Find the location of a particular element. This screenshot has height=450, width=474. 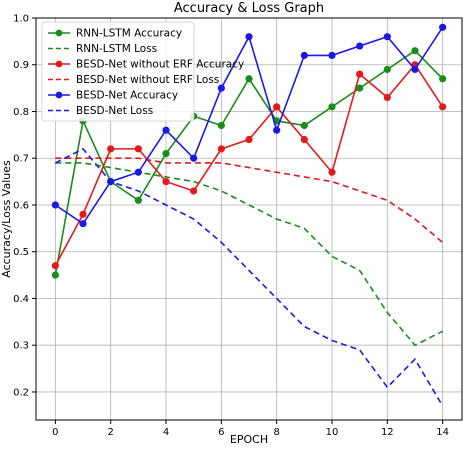

x-tick-label: 12 is located at coordinates (387, 432).